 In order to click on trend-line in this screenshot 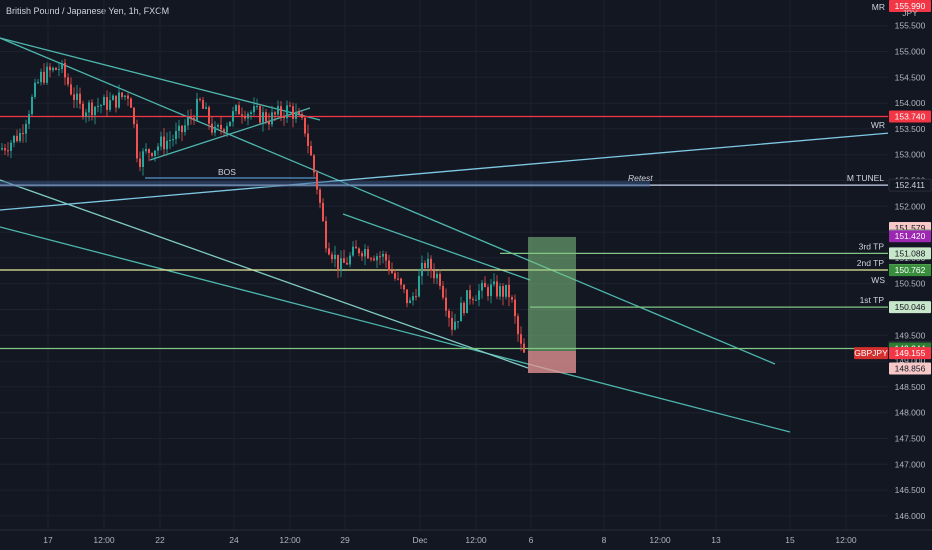, I will do `click(436, 247)`.